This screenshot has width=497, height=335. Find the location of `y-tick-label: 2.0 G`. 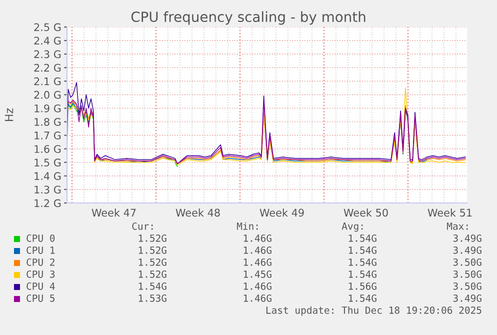

y-tick-label: 2.0 G is located at coordinates (47, 94).